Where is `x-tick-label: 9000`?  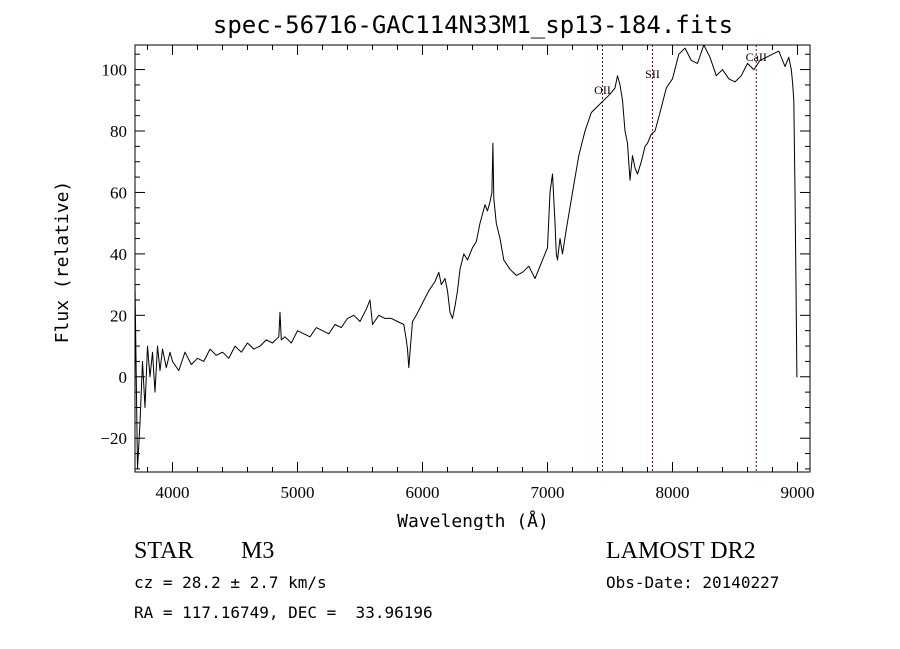 x-tick-label: 9000 is located at coordinates (798, 492).